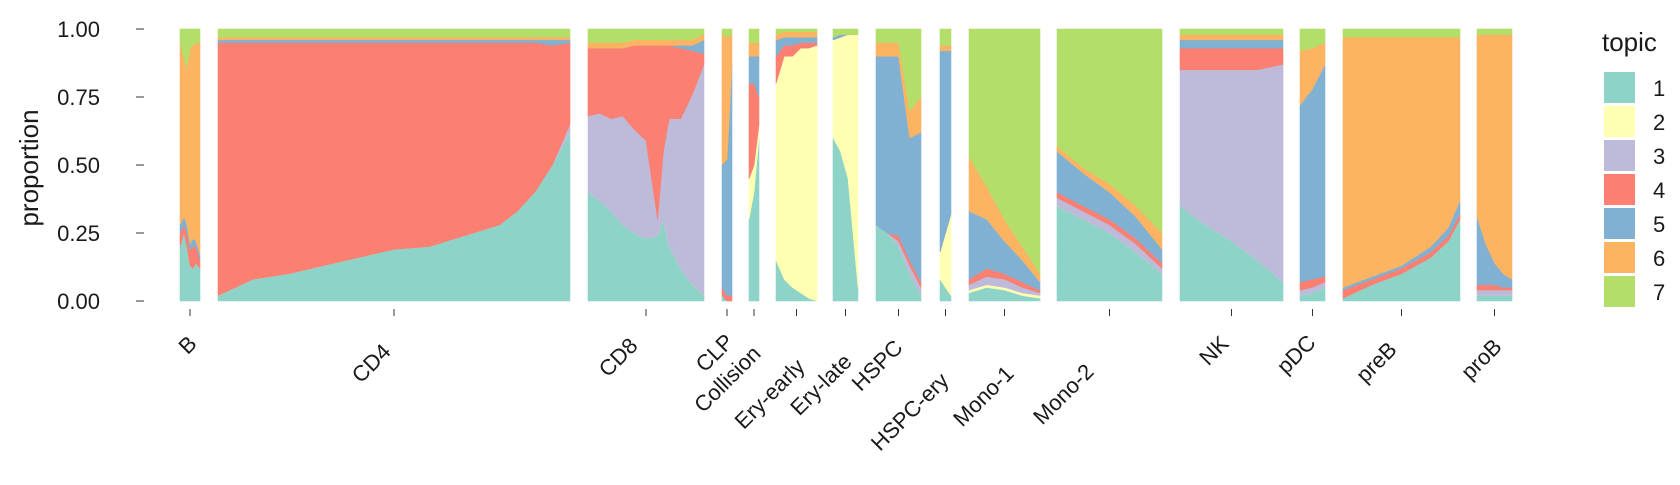 The height and width of the screenshot is (485, 1680). I want to click on panel-B, so click(190, 165).